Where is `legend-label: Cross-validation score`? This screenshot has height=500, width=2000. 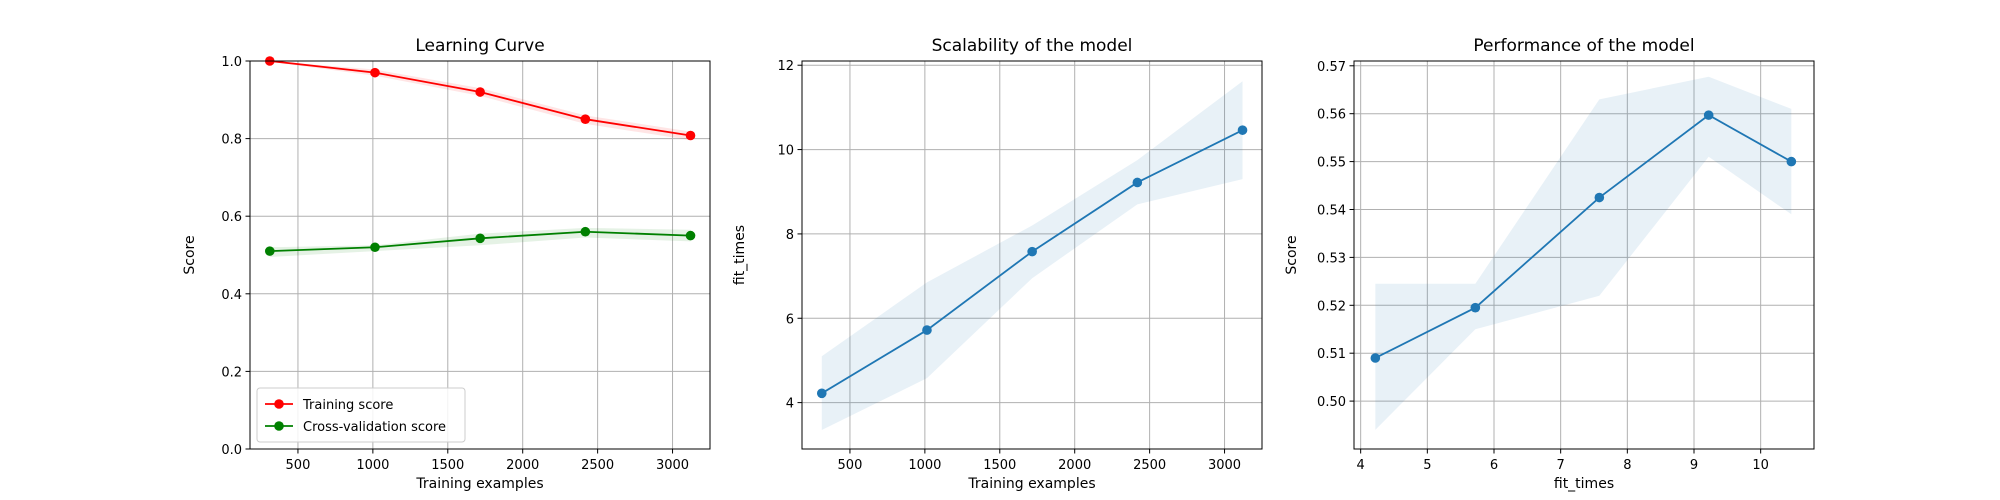 legend-label: Cross-validation score is located at coordinates (374, 427).